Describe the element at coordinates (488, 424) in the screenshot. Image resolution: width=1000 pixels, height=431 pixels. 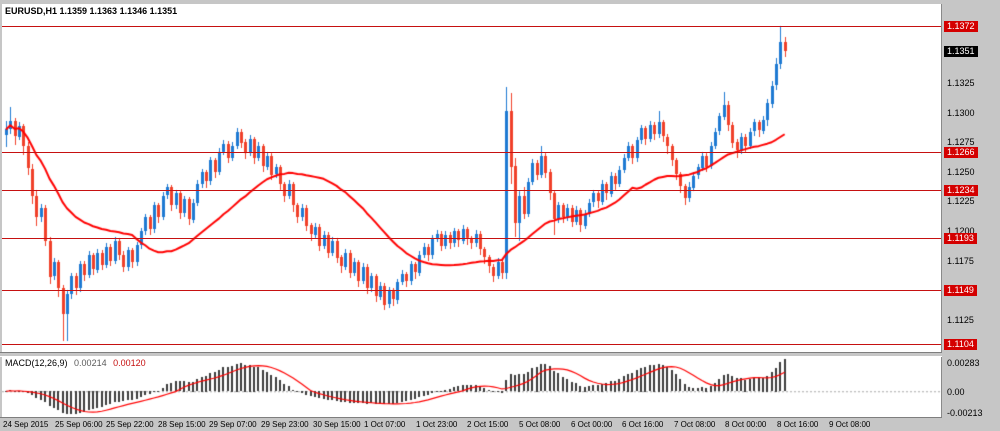
I see `time-axis-label: 2 Oct 15:00` at that location.